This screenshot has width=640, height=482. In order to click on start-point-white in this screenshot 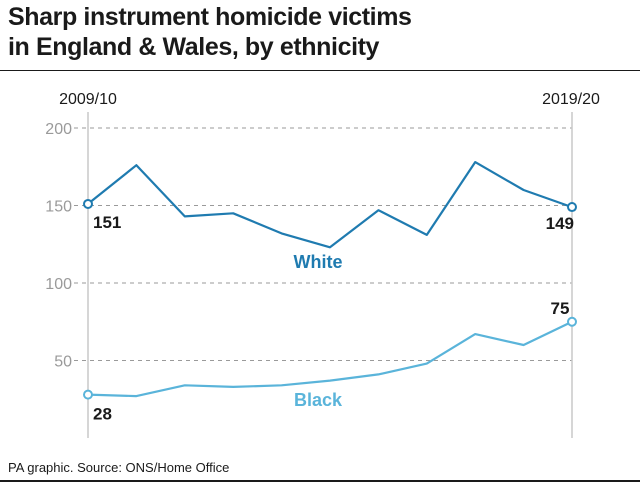, I will do `click(88, 203)`.